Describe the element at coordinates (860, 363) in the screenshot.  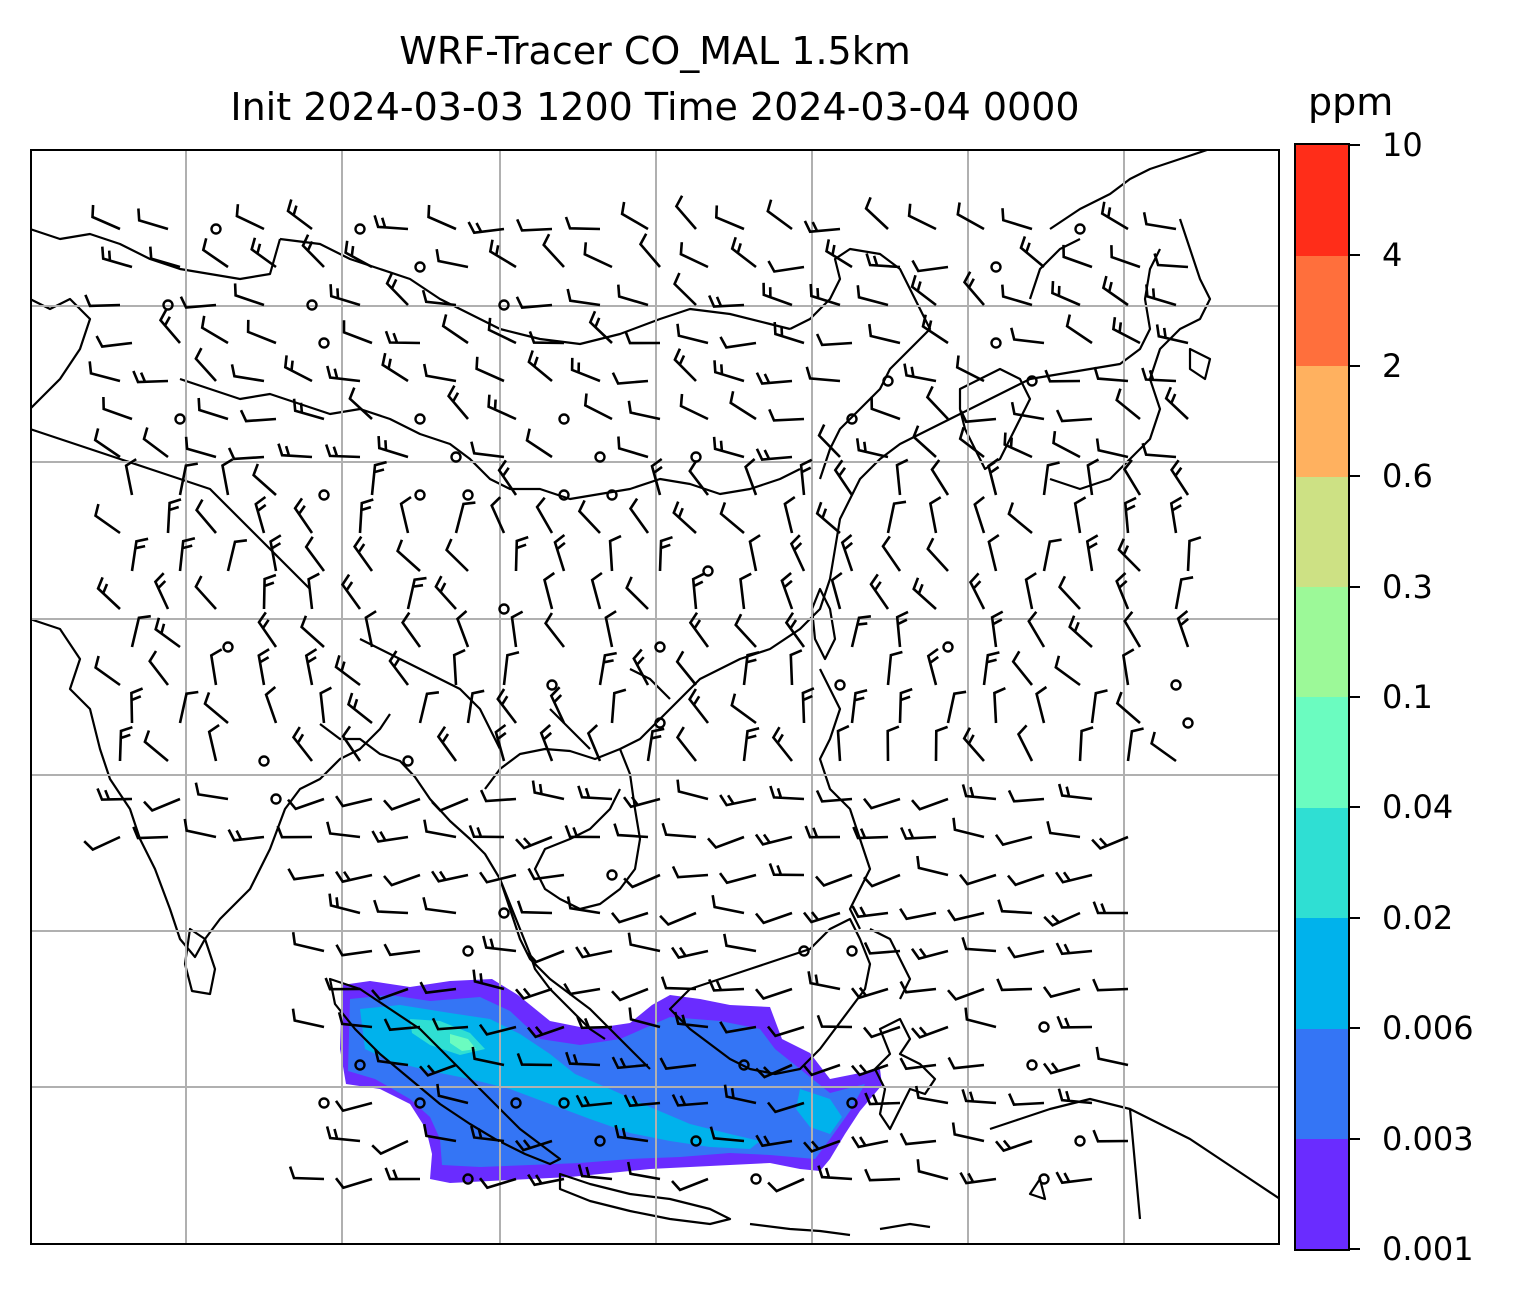
I see `coastline-china-east` at that location.